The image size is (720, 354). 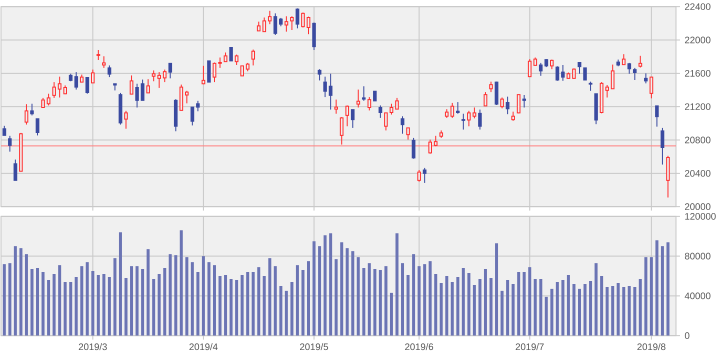 What do you see at coordinates (697, 106) in the screenshot?
I see `y-tick-label: 21200` at bounding box center [697, 106].